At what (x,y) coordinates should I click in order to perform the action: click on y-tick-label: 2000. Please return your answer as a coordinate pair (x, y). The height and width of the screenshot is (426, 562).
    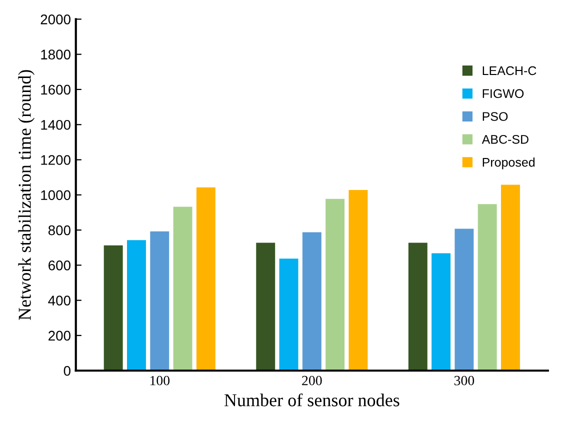
    Looking at the image, I should click on (55, 19).